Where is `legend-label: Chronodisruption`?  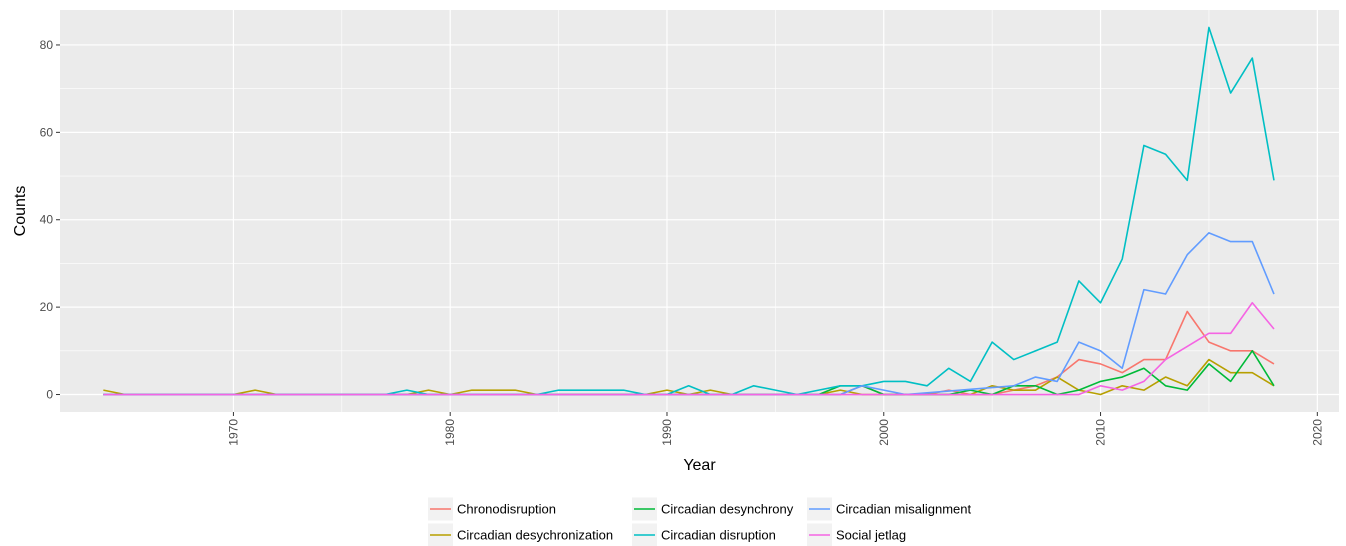
legend-label: Chronodisruption is located at coordinates (506, 509).